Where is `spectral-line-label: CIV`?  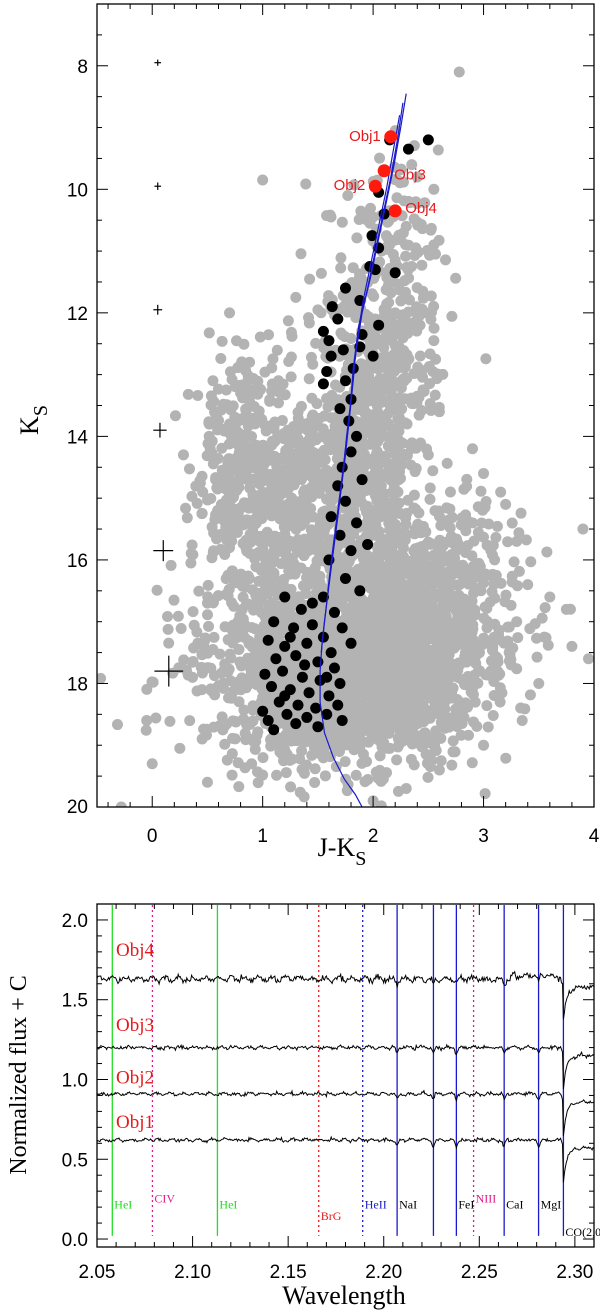 spectral-line-label: CIV is located at coordinates (164, 1198).